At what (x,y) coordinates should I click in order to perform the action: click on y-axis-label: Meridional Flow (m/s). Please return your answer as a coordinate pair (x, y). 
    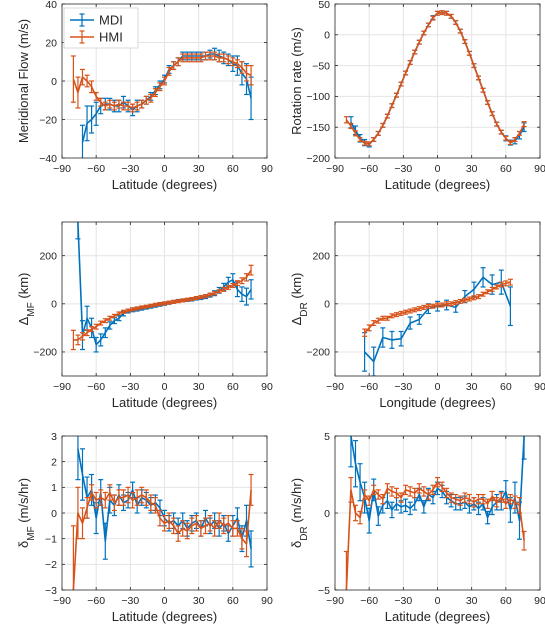
    Looking at the image, I should click on (23, 81).